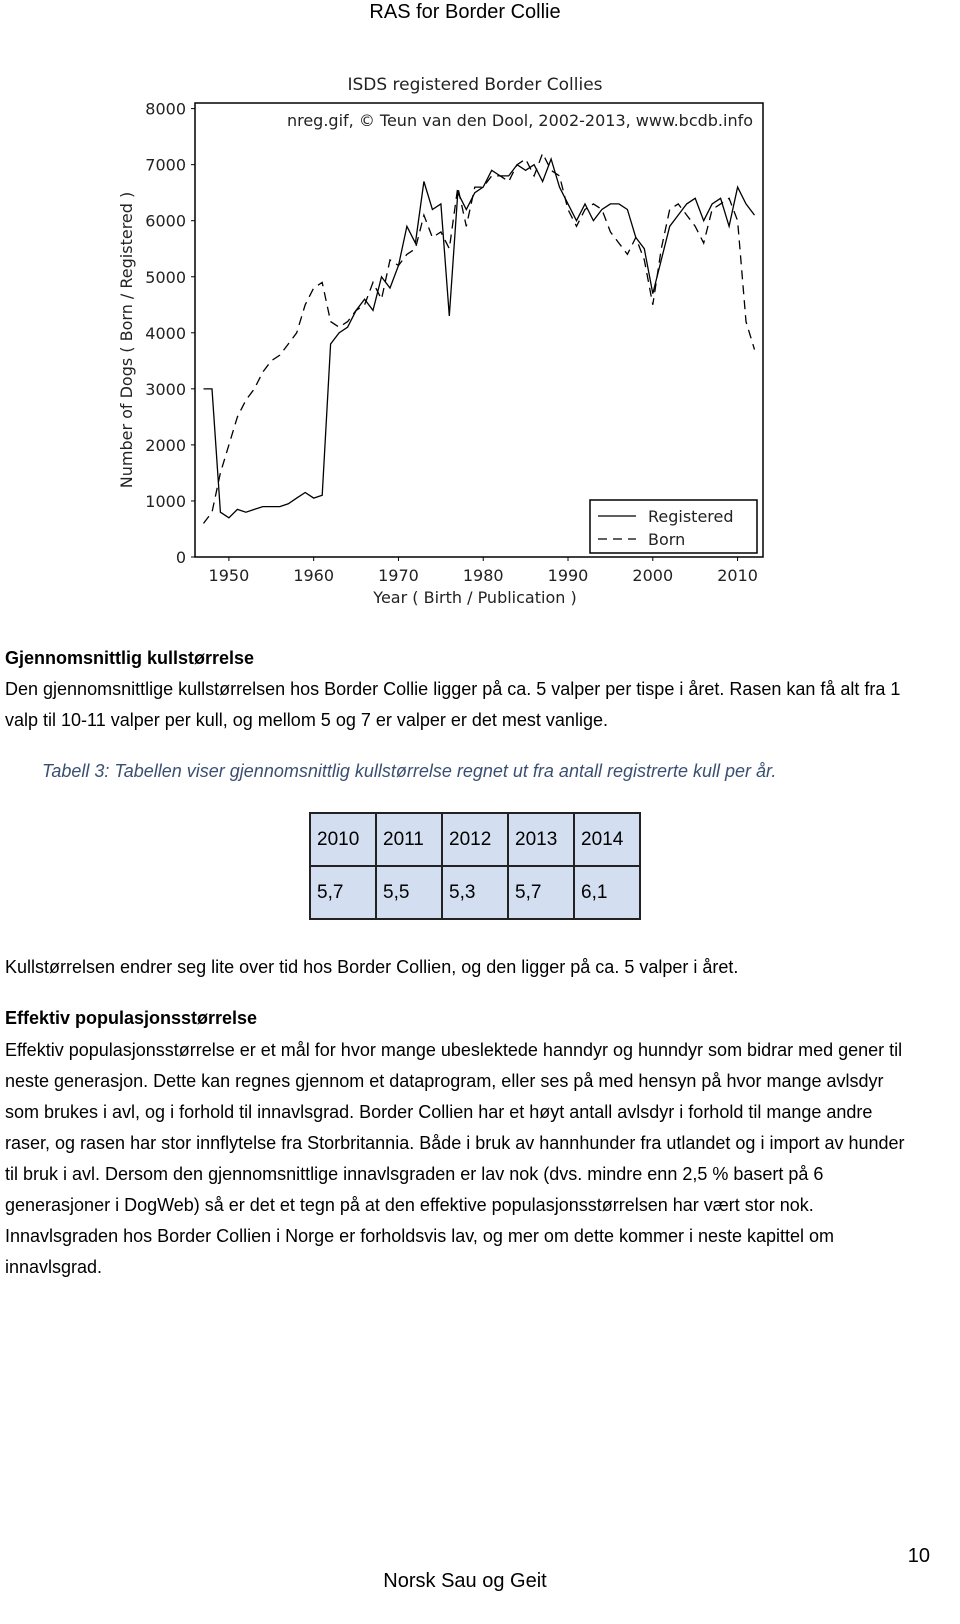 The image size is (960, 1624). What do you see at coordinates (691, 516) in the screenshot?
I see `legend-label: Registered` at bounding box center [691, 516].